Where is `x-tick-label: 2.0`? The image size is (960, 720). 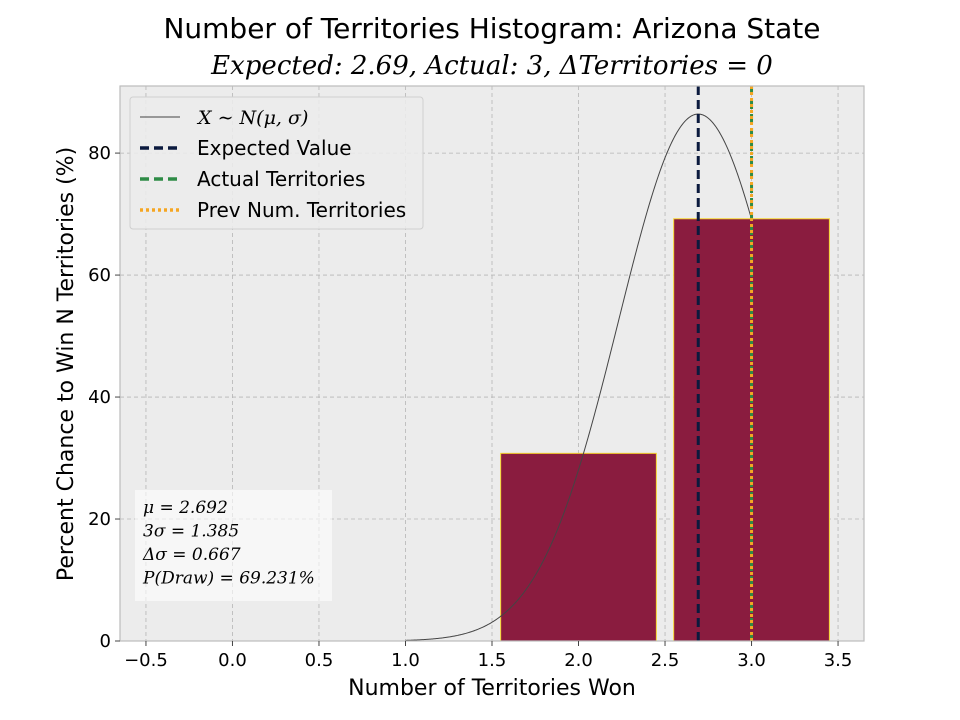
x-tick-label: 2.0 is located at coordinates (578, 660).